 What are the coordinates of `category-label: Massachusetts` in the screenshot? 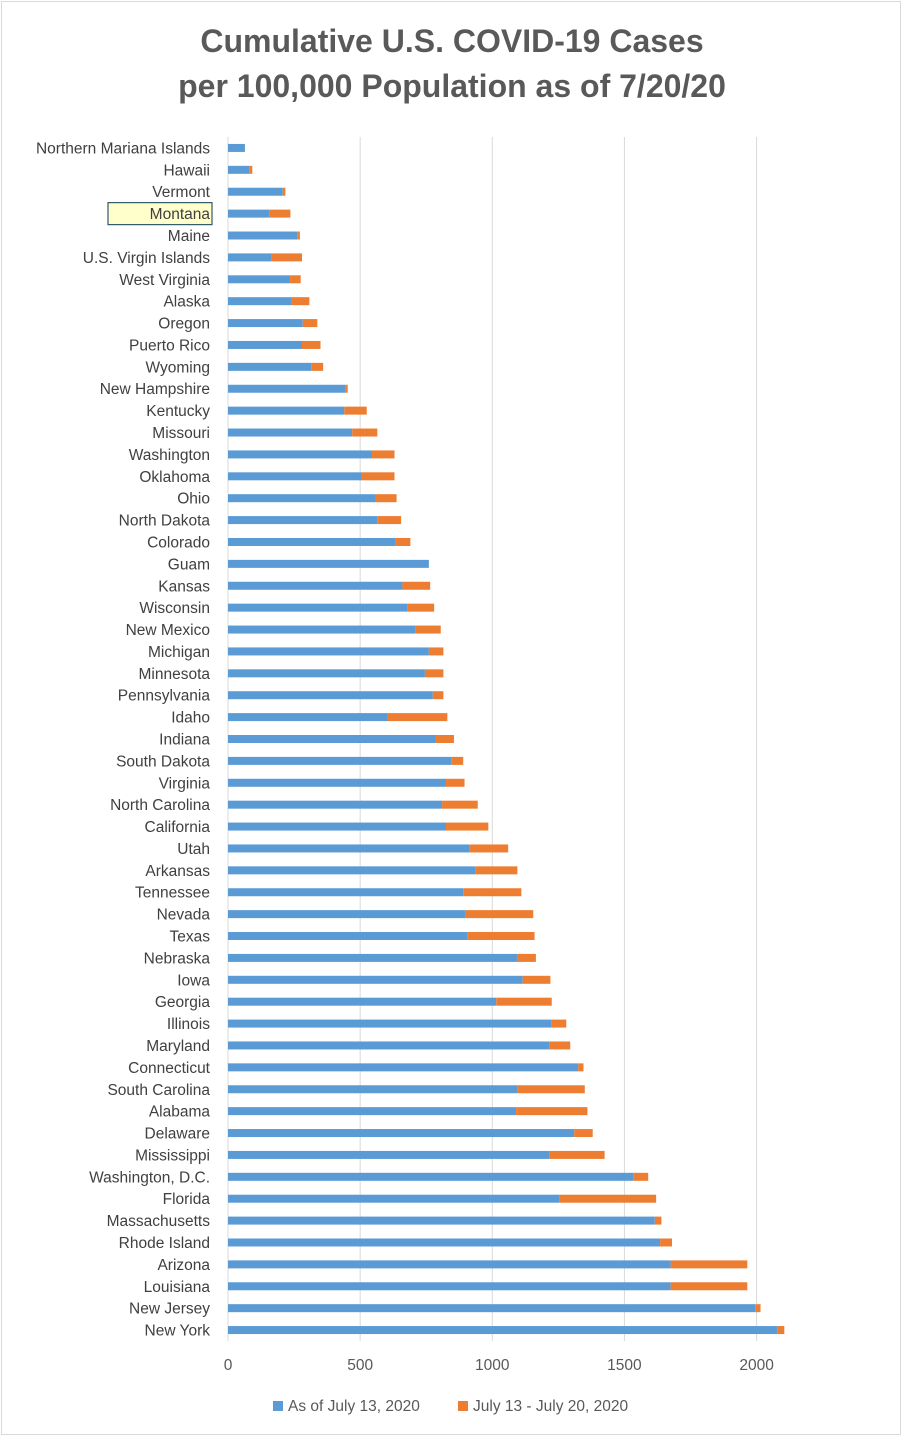 It's located at (159, 1221).